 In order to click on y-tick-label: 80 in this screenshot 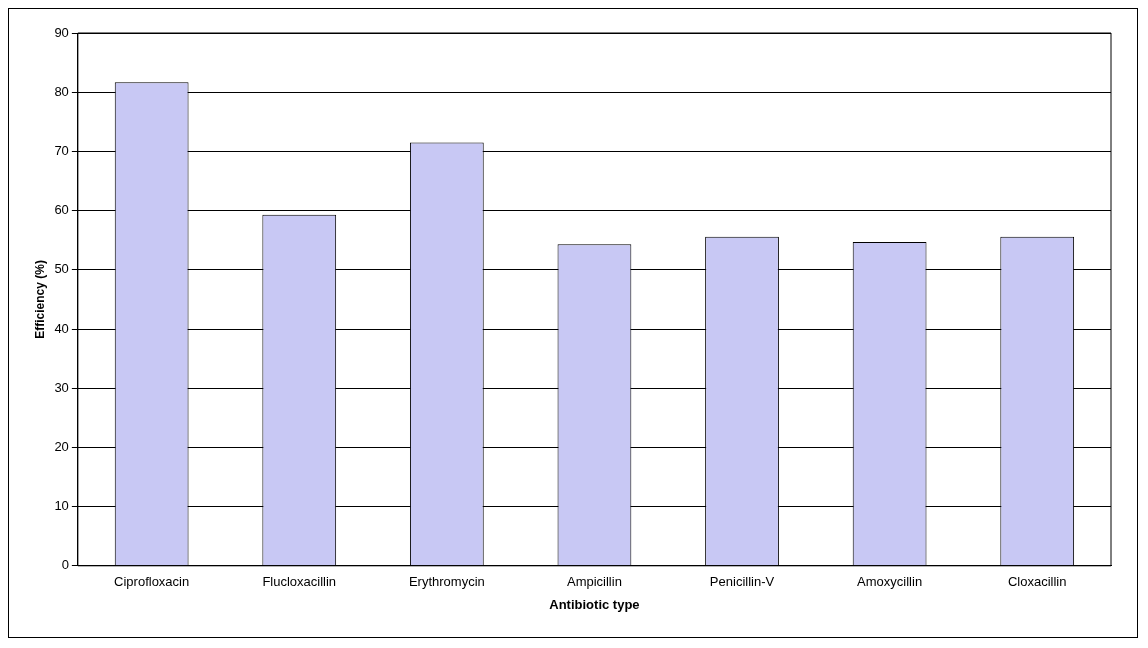, I will do `click(61, 91)`.